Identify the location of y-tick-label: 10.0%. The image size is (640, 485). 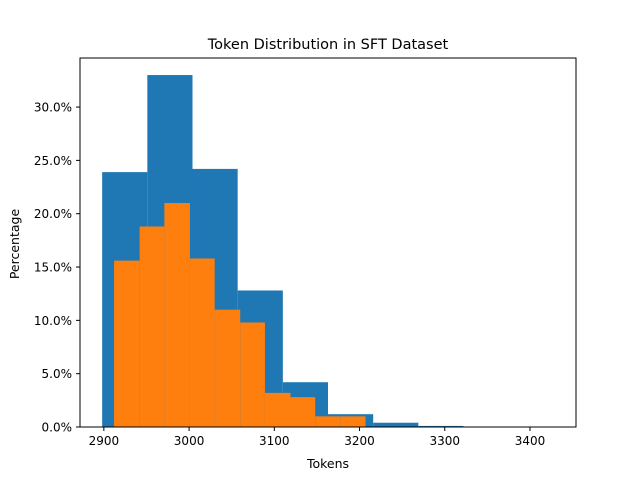
(53, 321).